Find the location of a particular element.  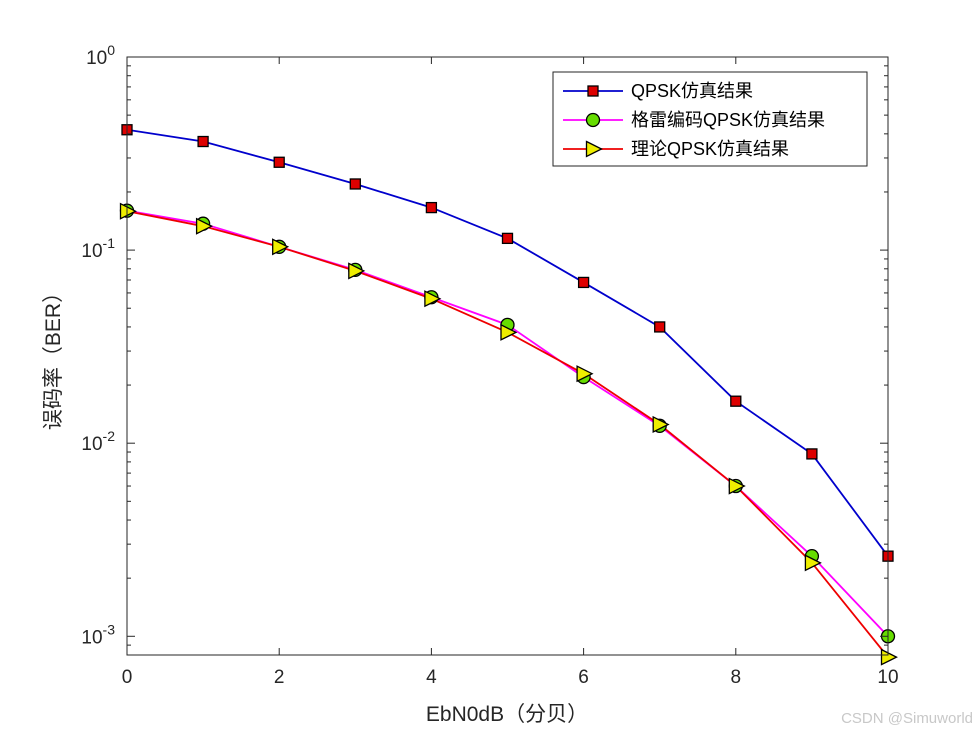

x-tick-label: 6 is located at coordinates (583, 677).